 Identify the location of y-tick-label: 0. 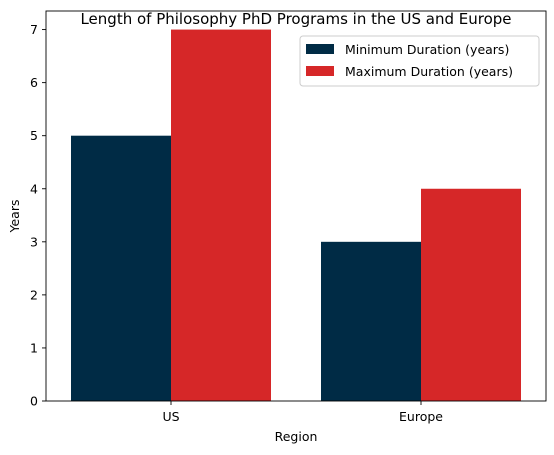
(34, 401).